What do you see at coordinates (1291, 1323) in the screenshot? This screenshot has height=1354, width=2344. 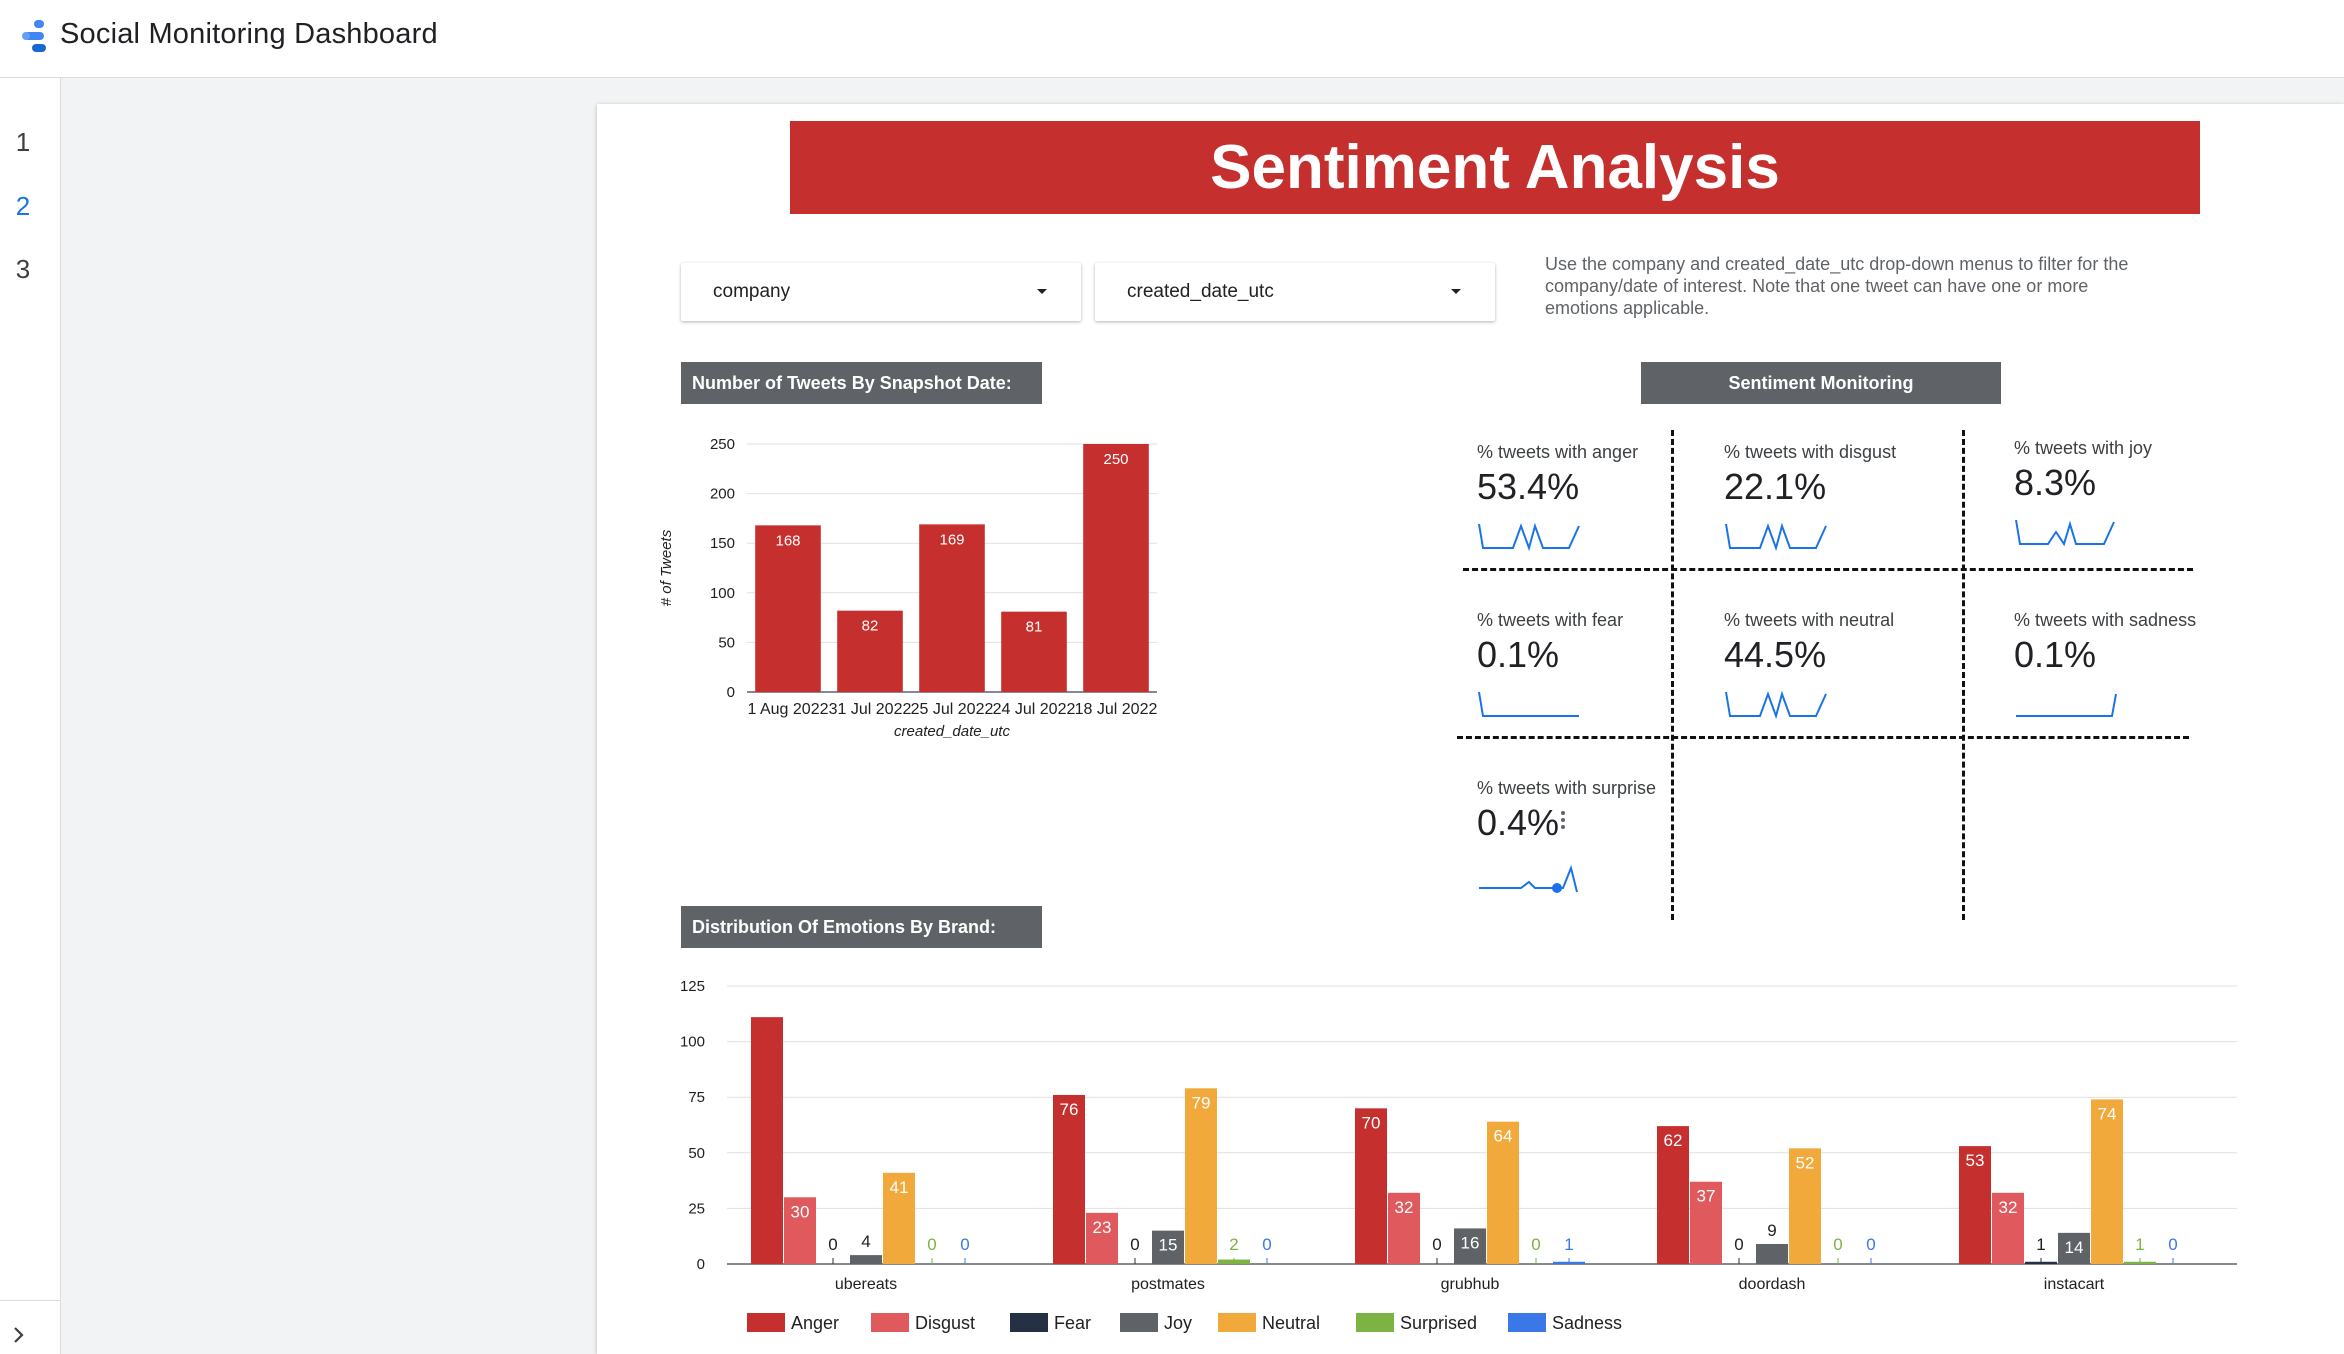 I see `legend-label: Neutral` at bounding box center [1291, 1323].